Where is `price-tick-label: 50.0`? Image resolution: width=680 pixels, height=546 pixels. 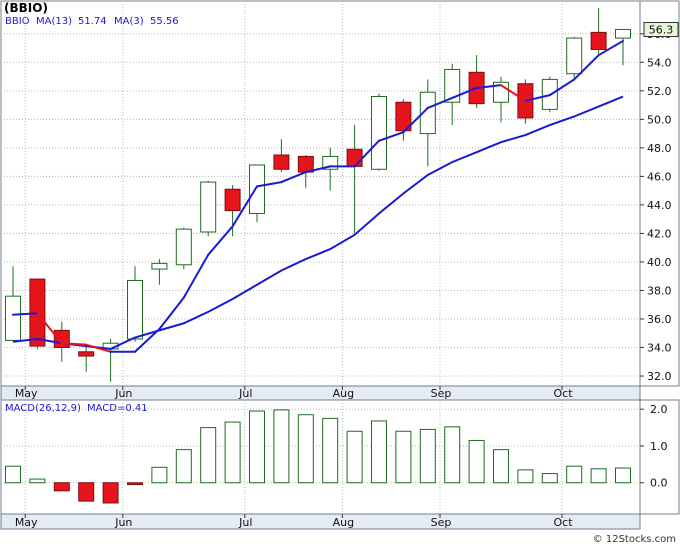
price-tick-label: 50.0 is located at coordinates (659, 119).